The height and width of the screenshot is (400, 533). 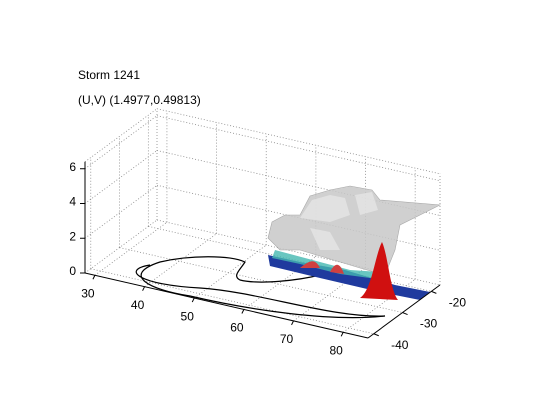 What do you see at coordinates (72, 202) in the screenshot?
I see `z-tick-label: 4` at bounding box center [72, 202].